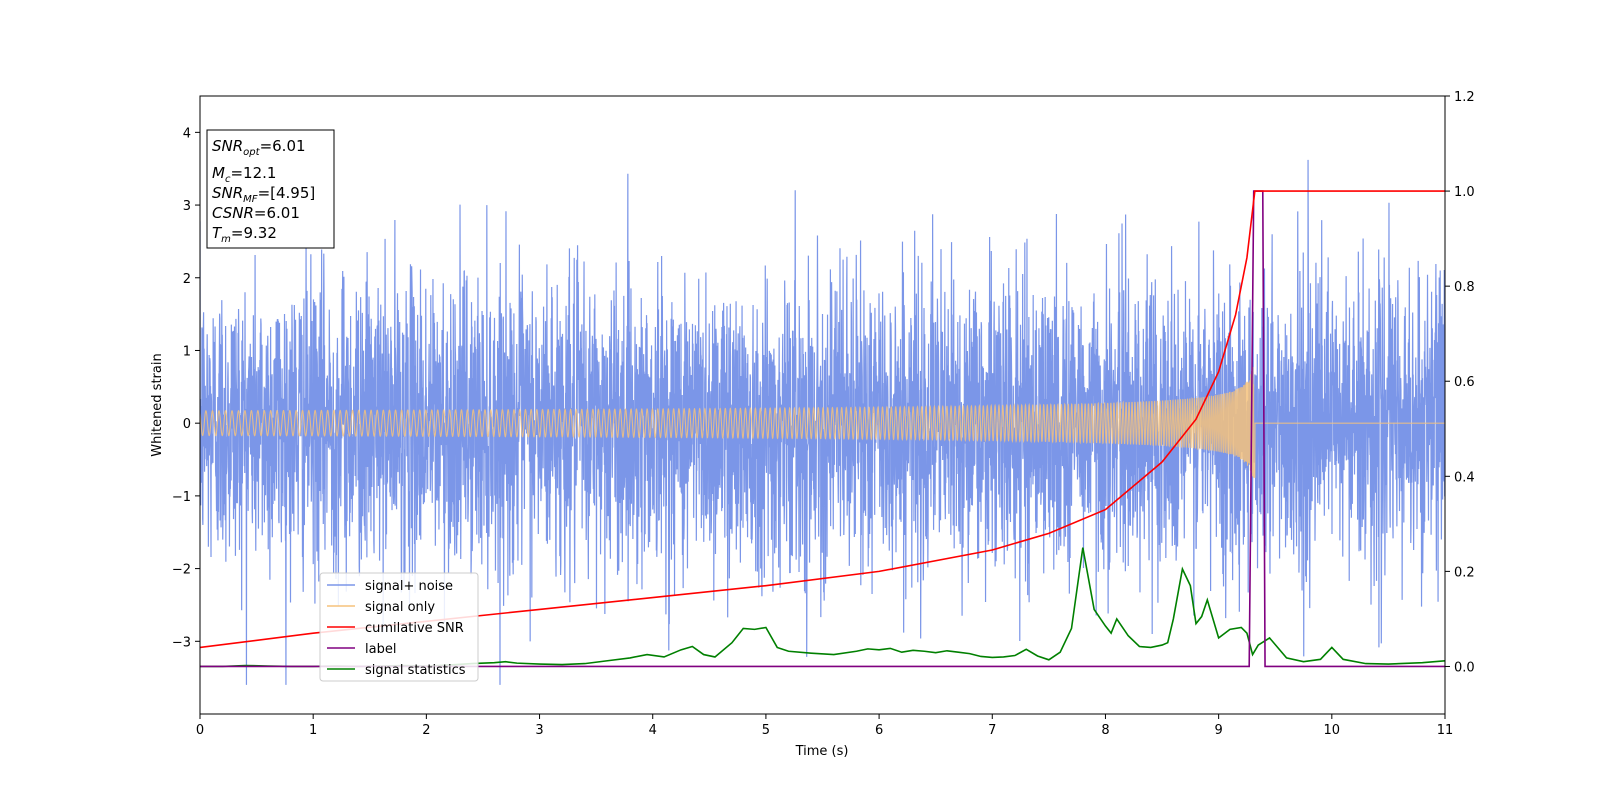 The height and width of the screenshot is (800, 1600). I want to click on x-tick-label: 0, so click(200, 730).